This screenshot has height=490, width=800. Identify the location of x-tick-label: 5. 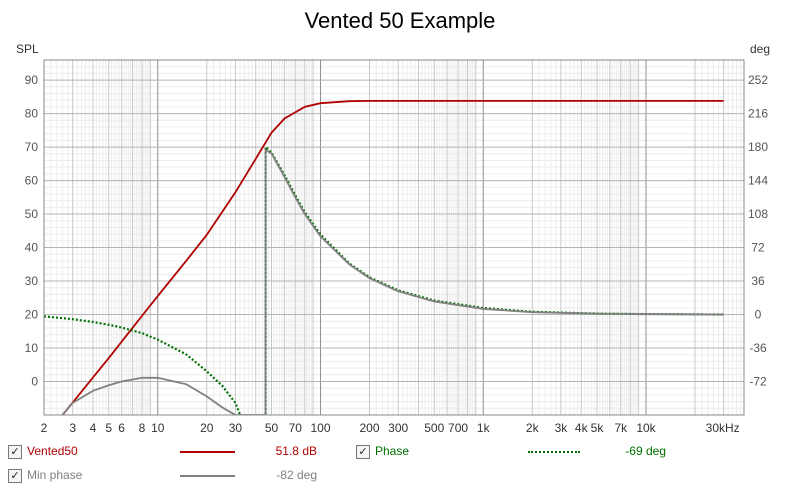
(108, 428).